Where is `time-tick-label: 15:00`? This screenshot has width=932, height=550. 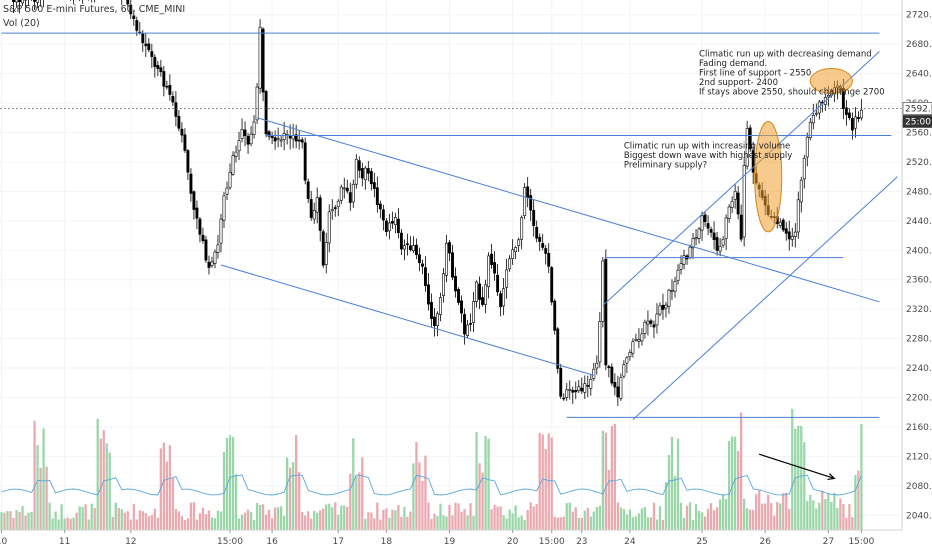 time-tick-label: 15:00 is located at coordinates (861, 542).